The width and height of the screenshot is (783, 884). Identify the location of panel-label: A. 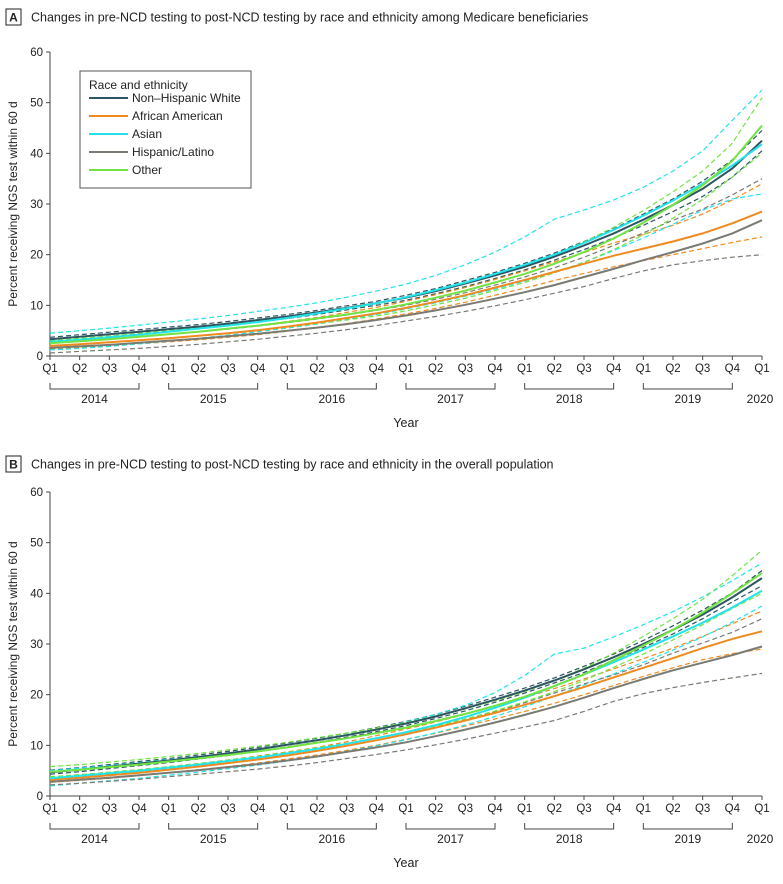
(13, 18).